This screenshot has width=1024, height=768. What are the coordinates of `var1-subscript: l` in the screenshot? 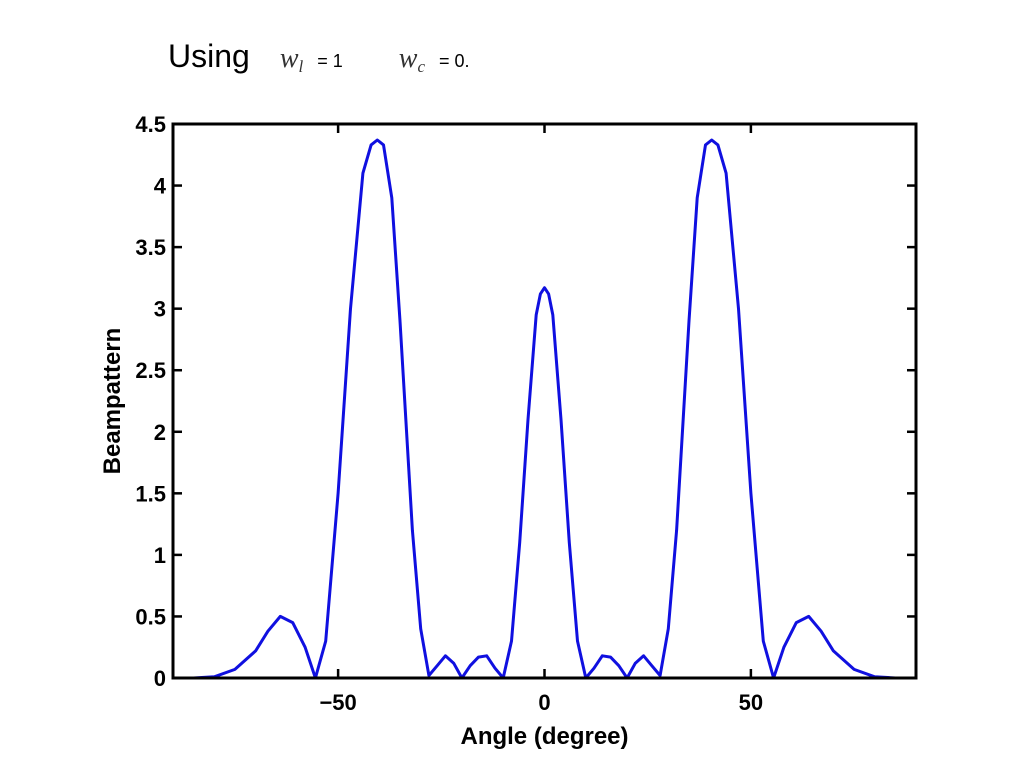 It's located at (301, 66).